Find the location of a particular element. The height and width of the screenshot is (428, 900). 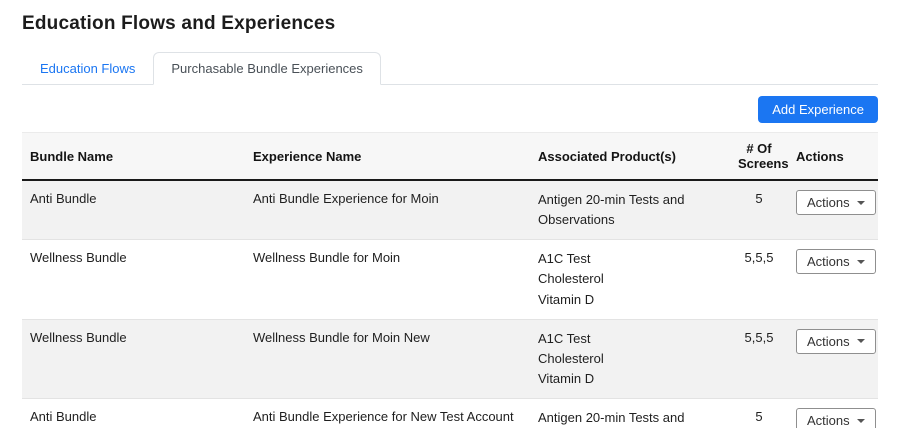

toolbar: Add Experience is located at coordinates (450, 109).